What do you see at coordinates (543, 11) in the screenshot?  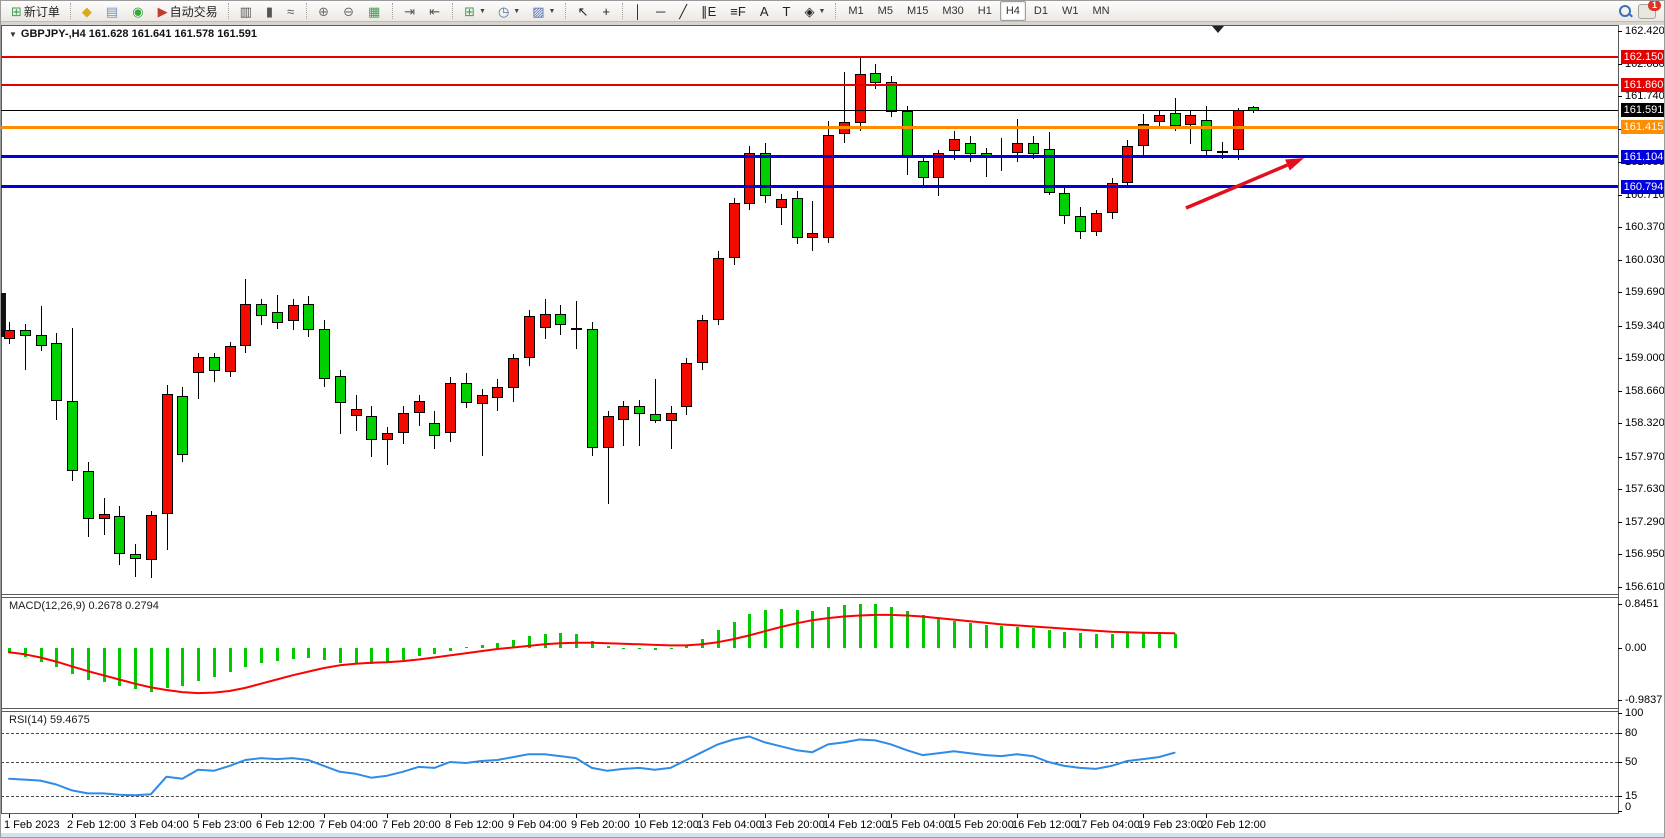 I see `templates-button: ▨ ▼` at bounding box center [543, 11].